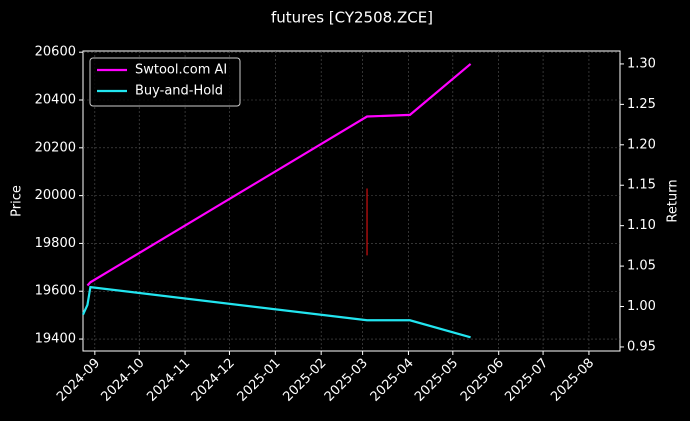 This screenshot has height=421, width=690. I want to click on x-tick-label: 2024-09, so click(78, 380).